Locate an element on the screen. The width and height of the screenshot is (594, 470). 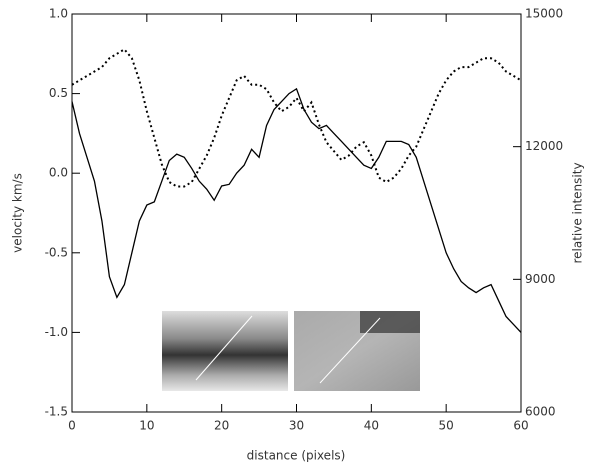
x-tick-label: 40 is located at coordinates (371, 426).